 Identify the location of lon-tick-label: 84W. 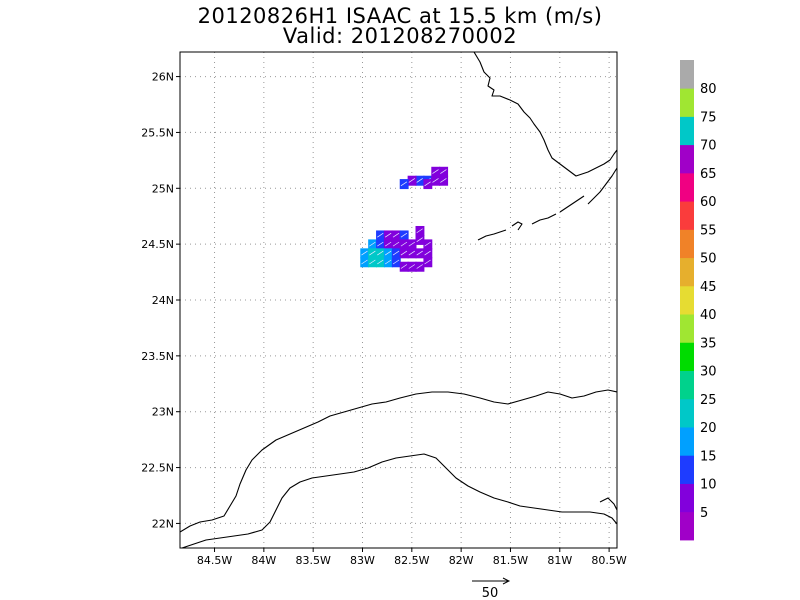
(263, 560).